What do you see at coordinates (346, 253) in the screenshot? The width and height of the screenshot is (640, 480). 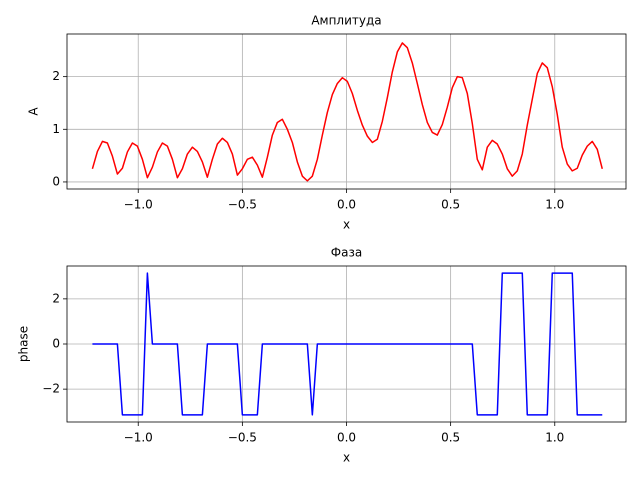 I see `axes-title: Фаза` at bounding box center [346, 253].